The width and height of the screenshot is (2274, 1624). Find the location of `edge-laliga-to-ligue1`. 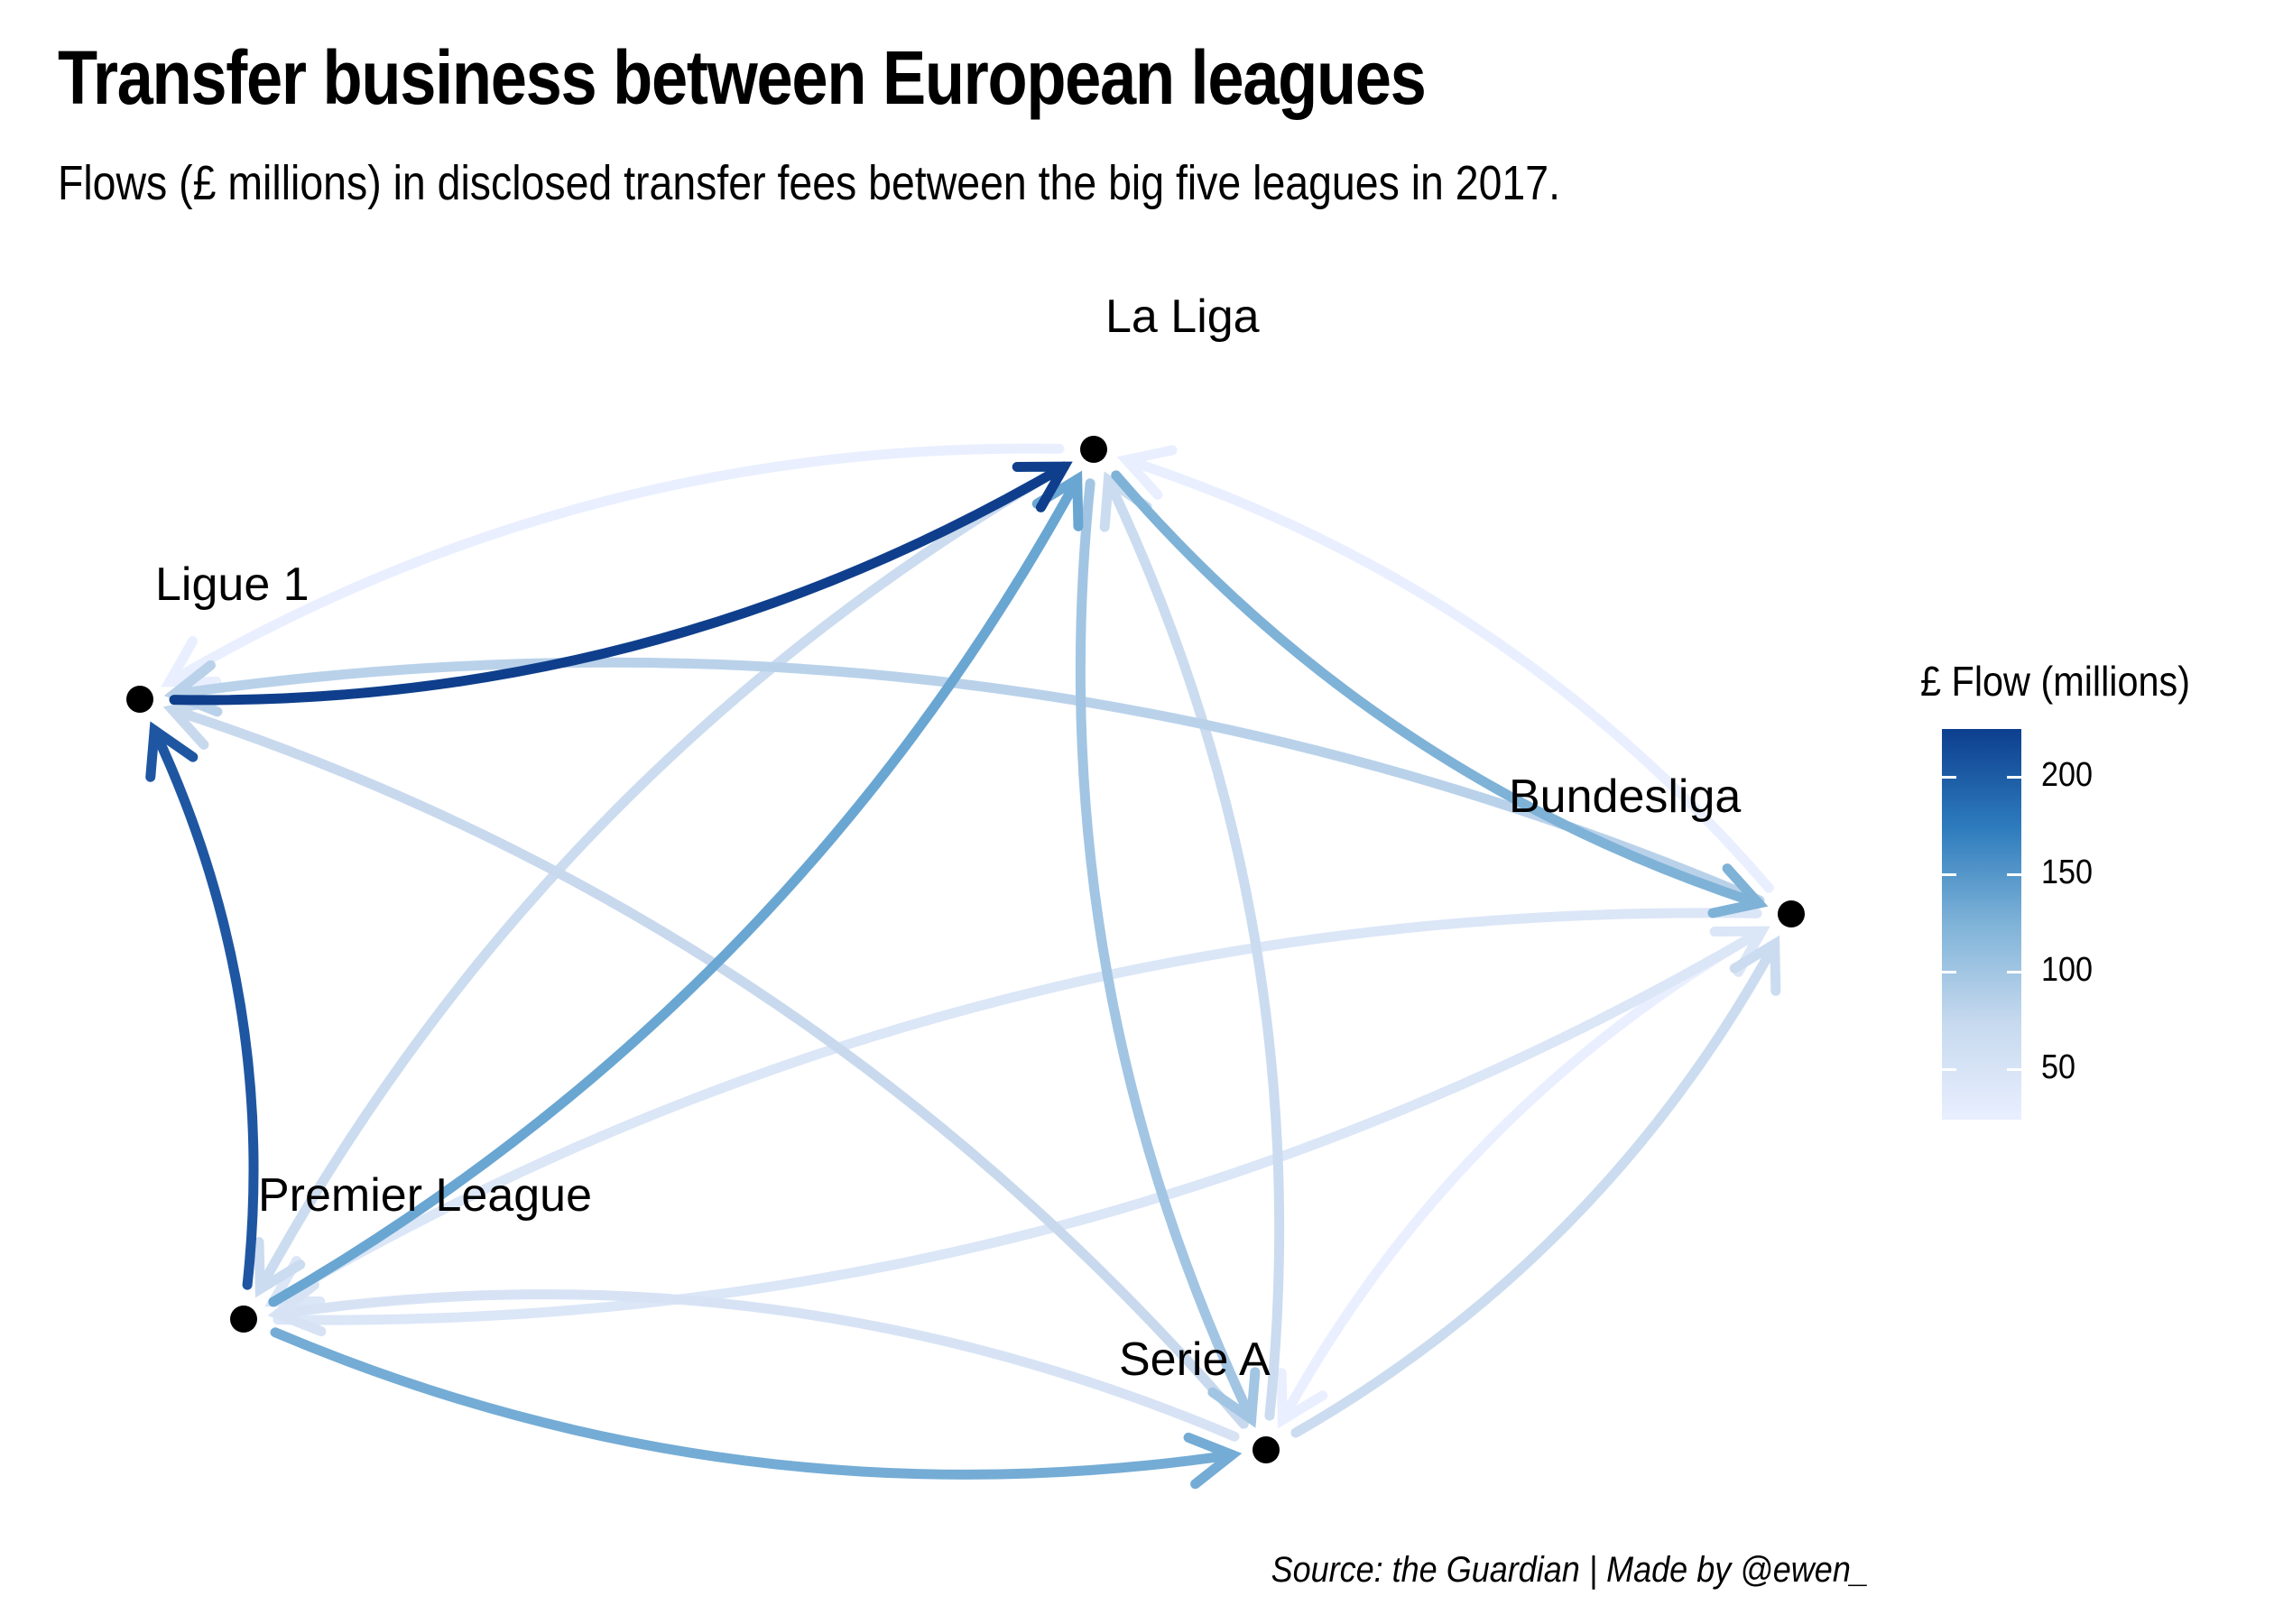

edge-laliga-to-ligue1 is located at coordinates (613, 565).